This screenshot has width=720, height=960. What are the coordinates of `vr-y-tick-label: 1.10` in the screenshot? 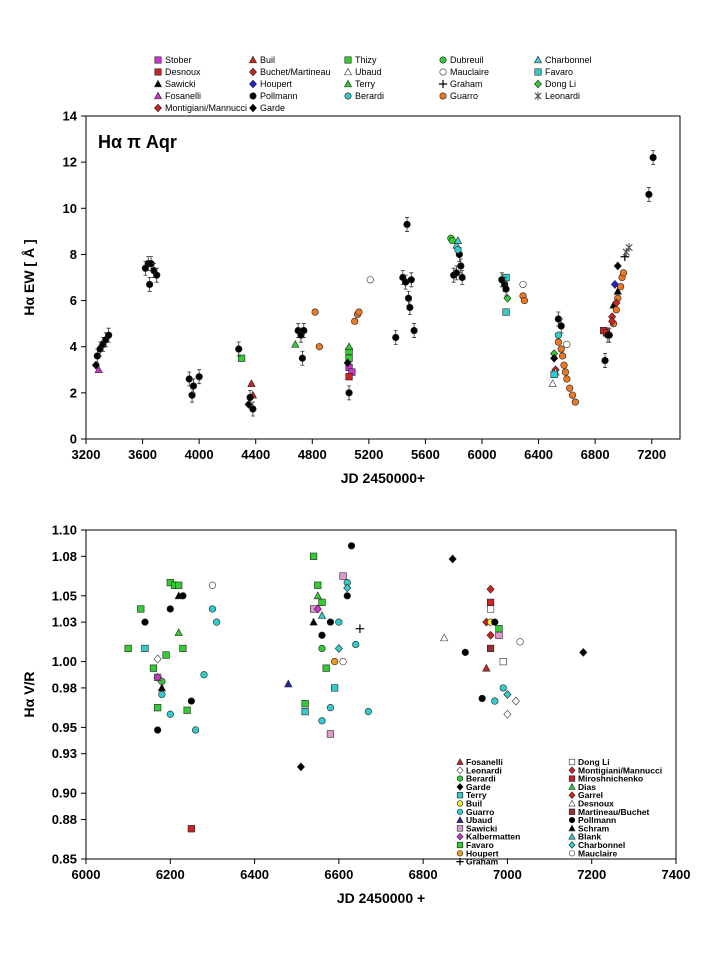 It's located at (64, 530).